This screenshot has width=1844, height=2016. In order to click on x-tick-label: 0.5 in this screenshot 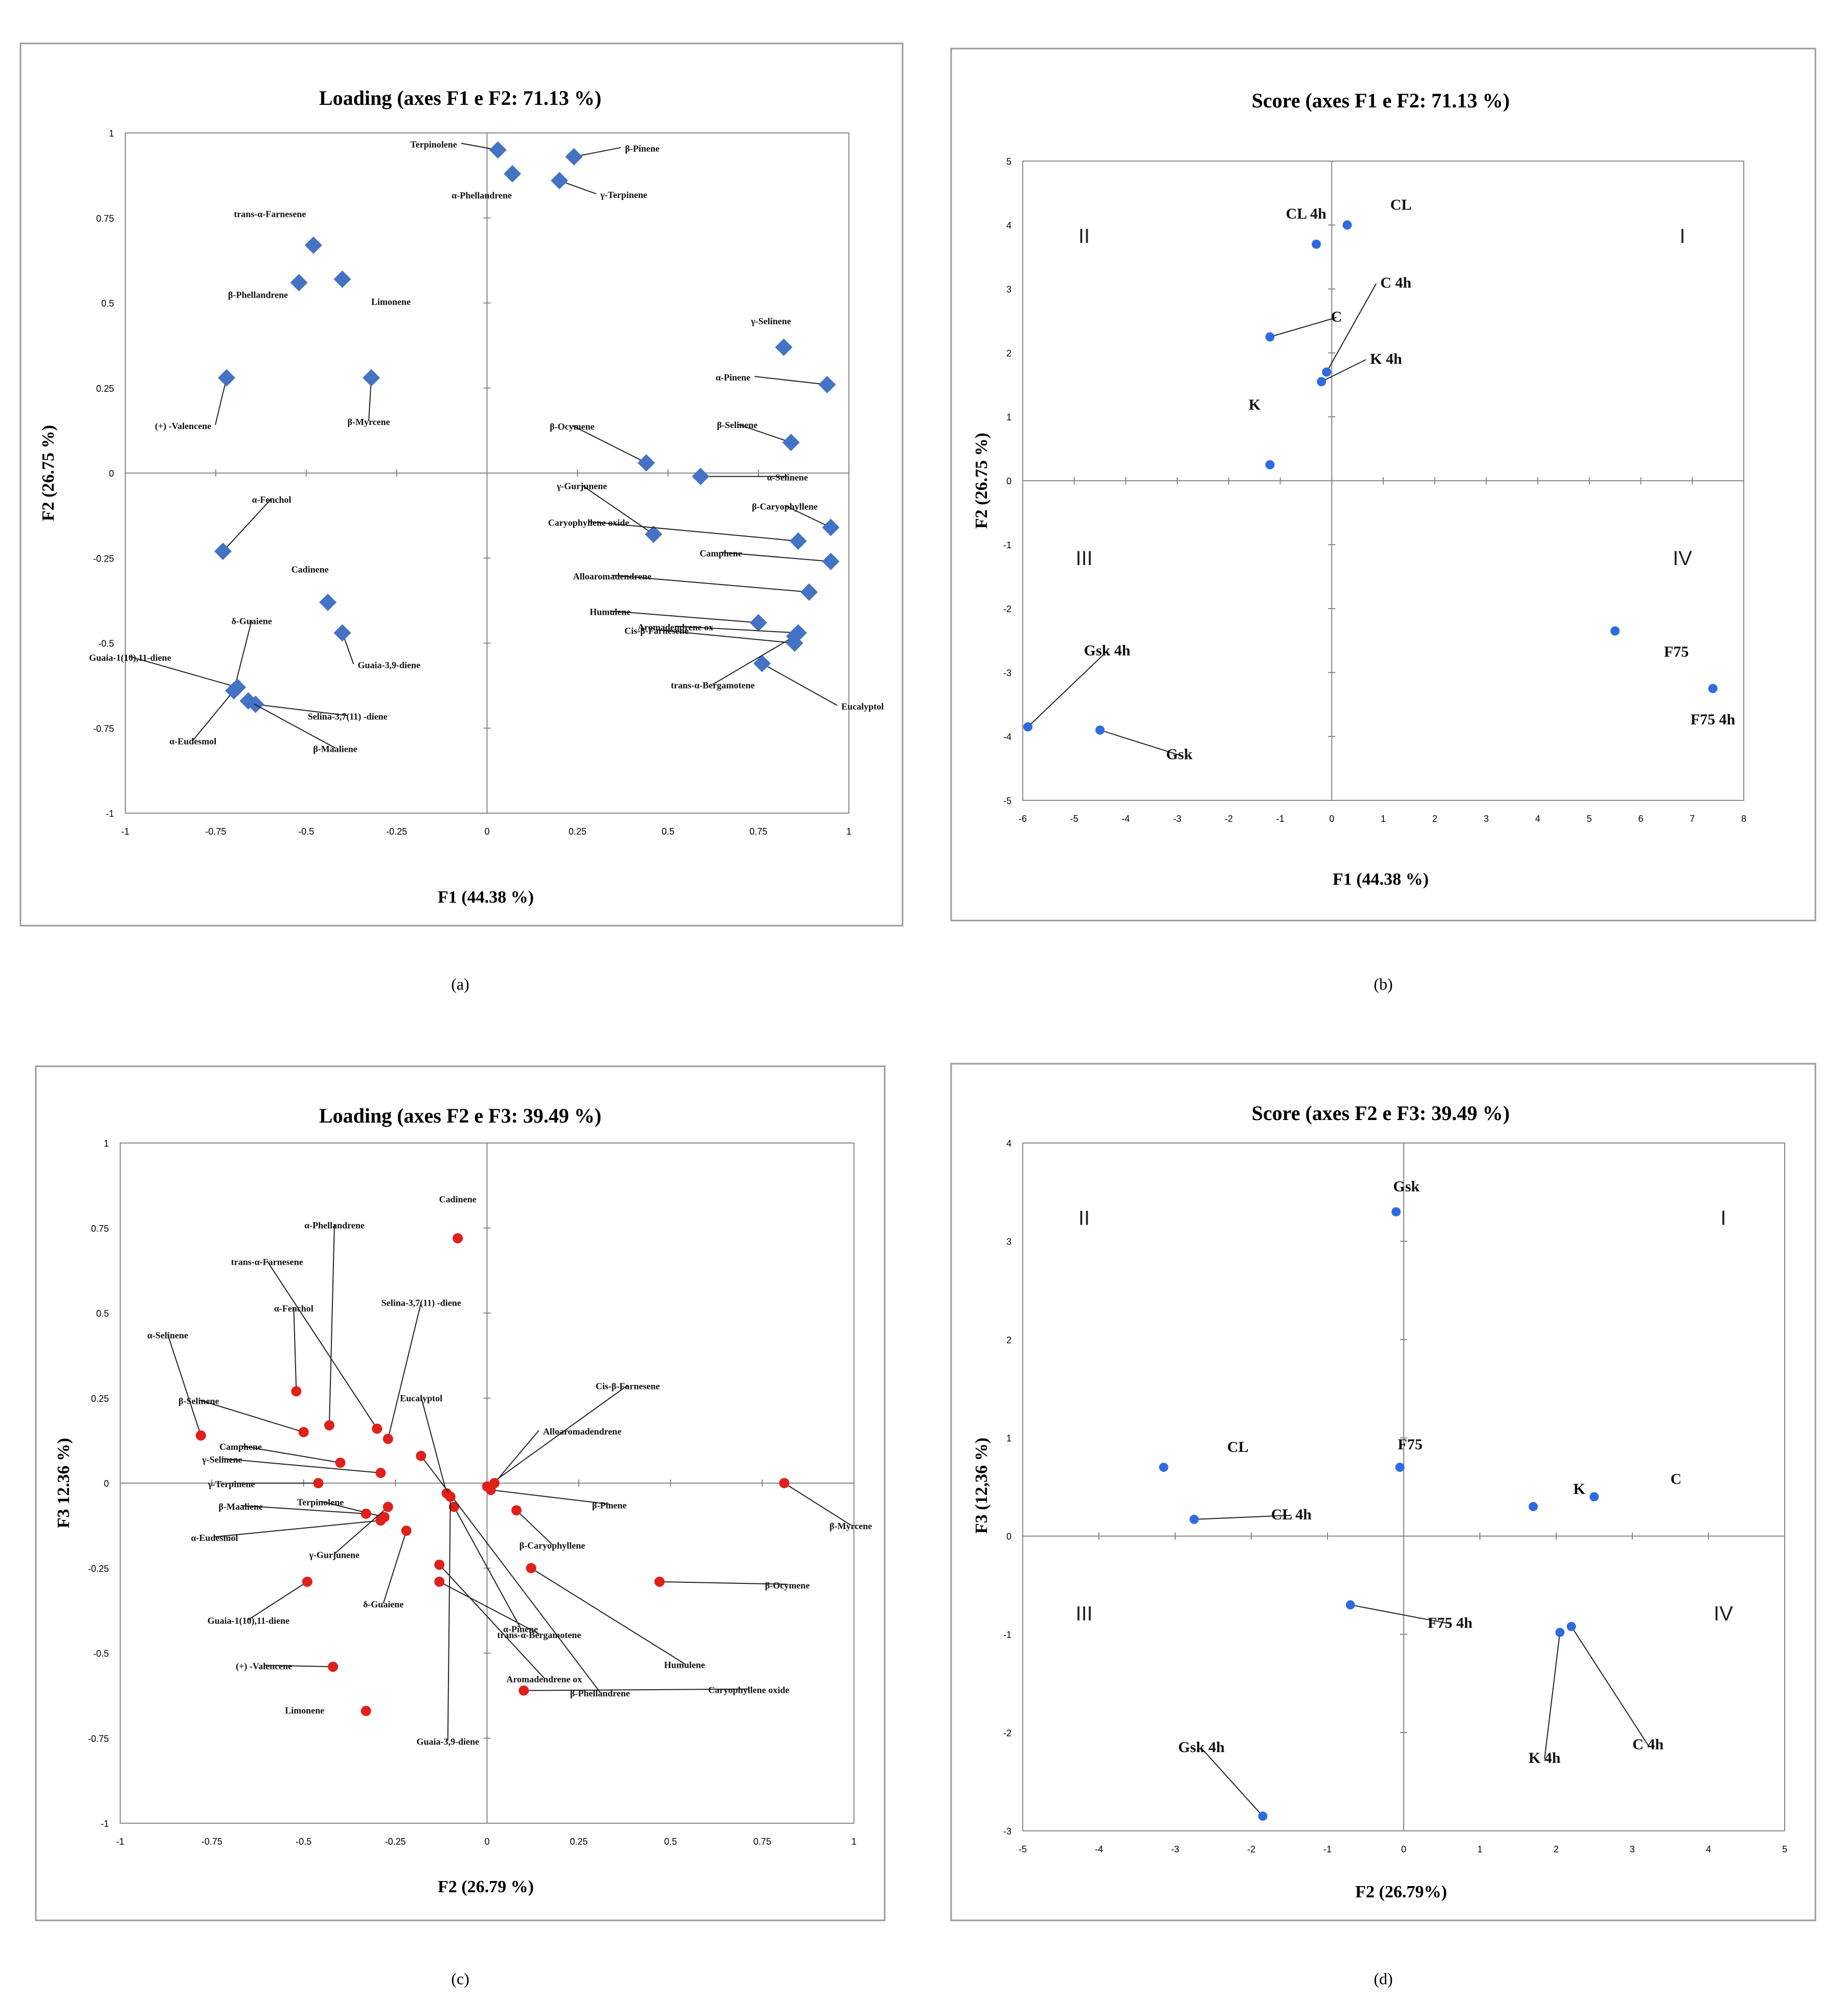, I will do `click(670, 1841)`.